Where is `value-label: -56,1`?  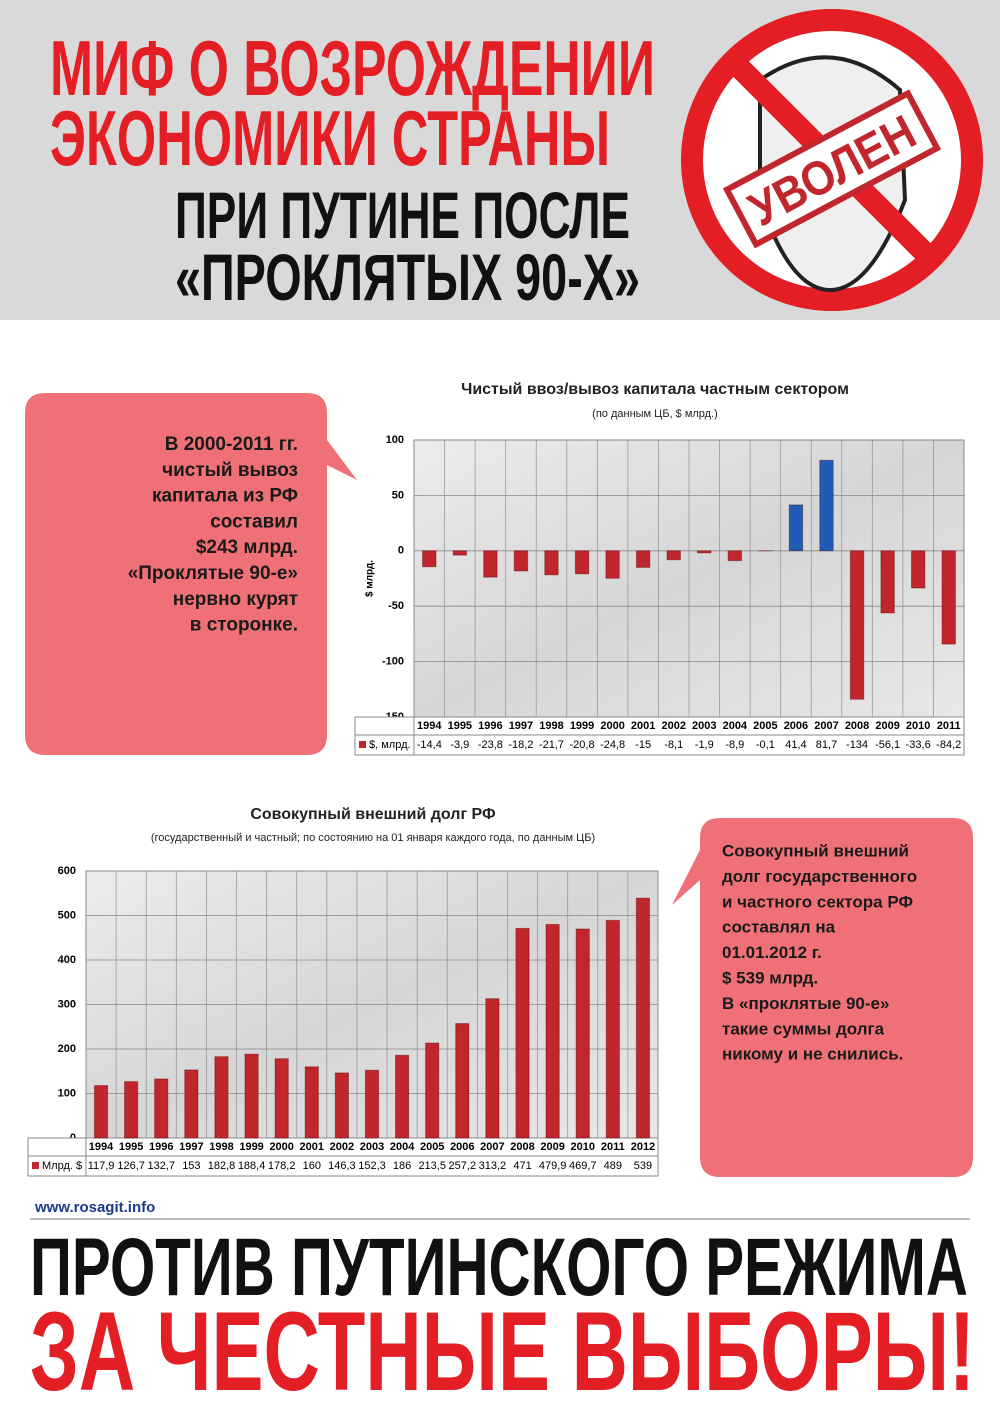 value-label: -56,1 is located at coordinates (887, 745).